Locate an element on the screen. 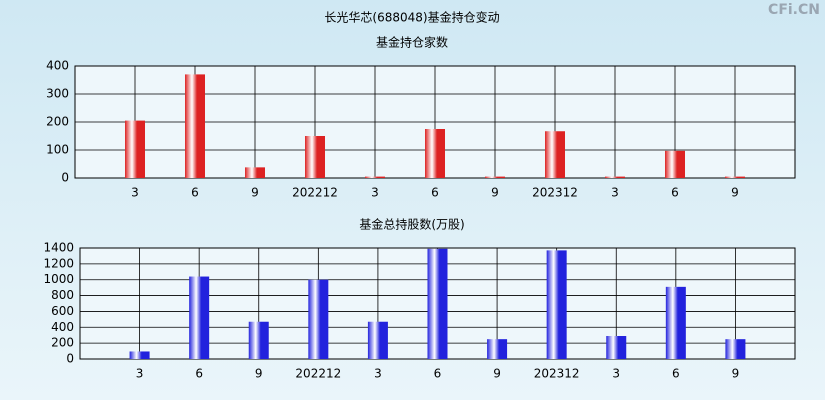 The height and width of the screenshot is (400, 825). y-tick-label: 300 is located at coordinates (57, 94).